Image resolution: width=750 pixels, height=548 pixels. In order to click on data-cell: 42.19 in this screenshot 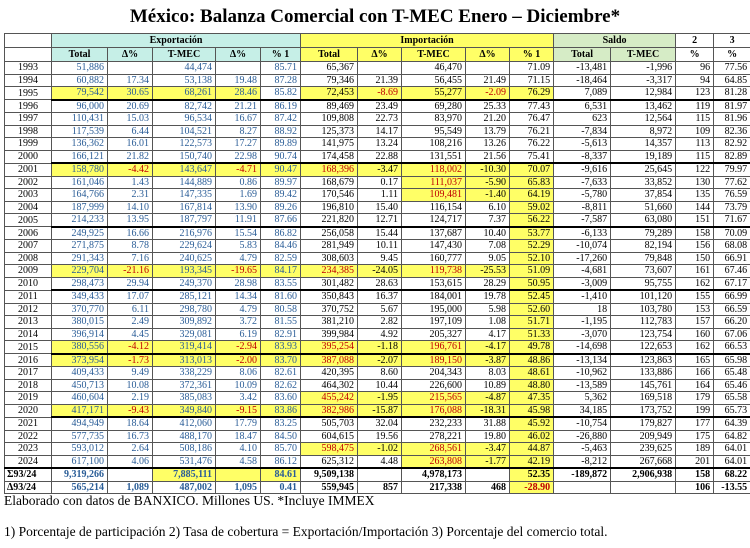, I will do `click(532, 461)`.